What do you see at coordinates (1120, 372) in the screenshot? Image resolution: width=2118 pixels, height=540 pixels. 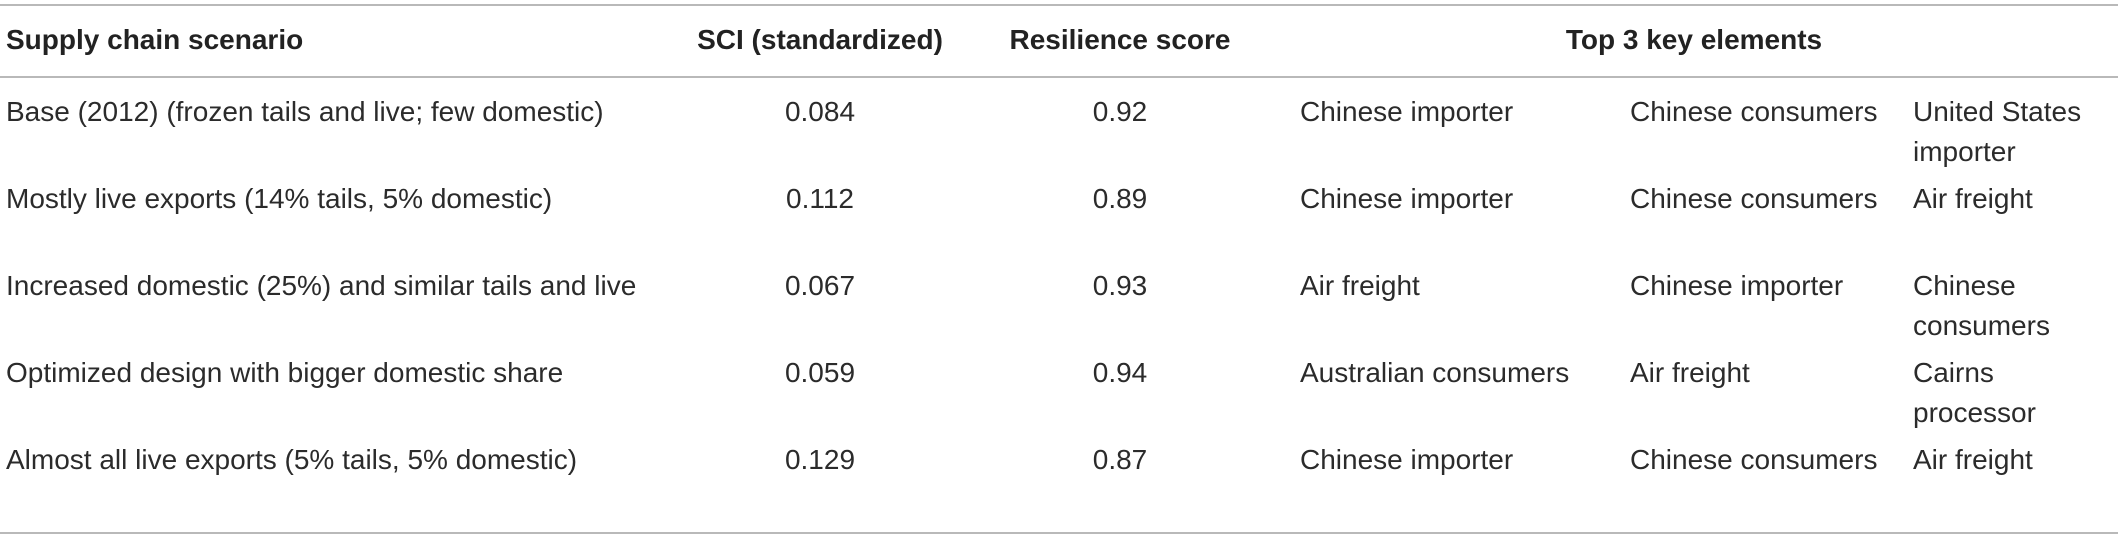 I see `resilience-cell: 0.94` at bounding box center [1120, 372].